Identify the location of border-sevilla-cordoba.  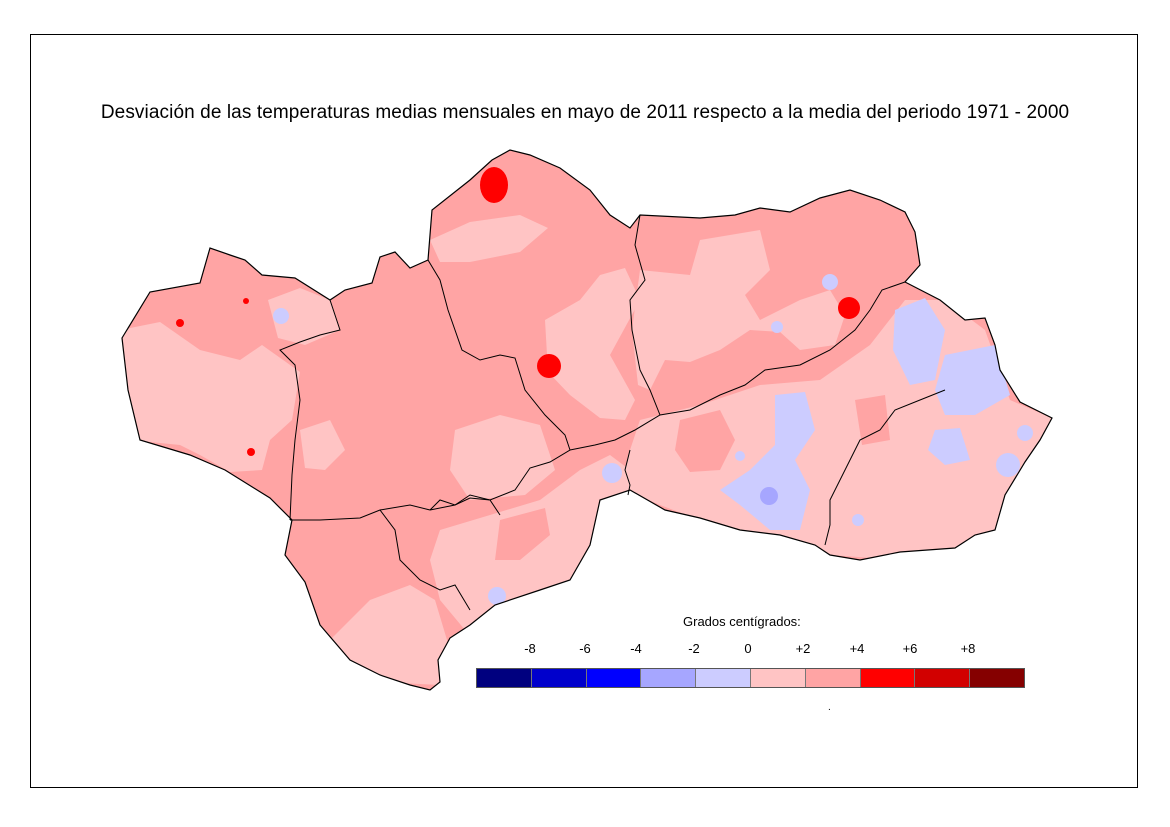
(499, 385).